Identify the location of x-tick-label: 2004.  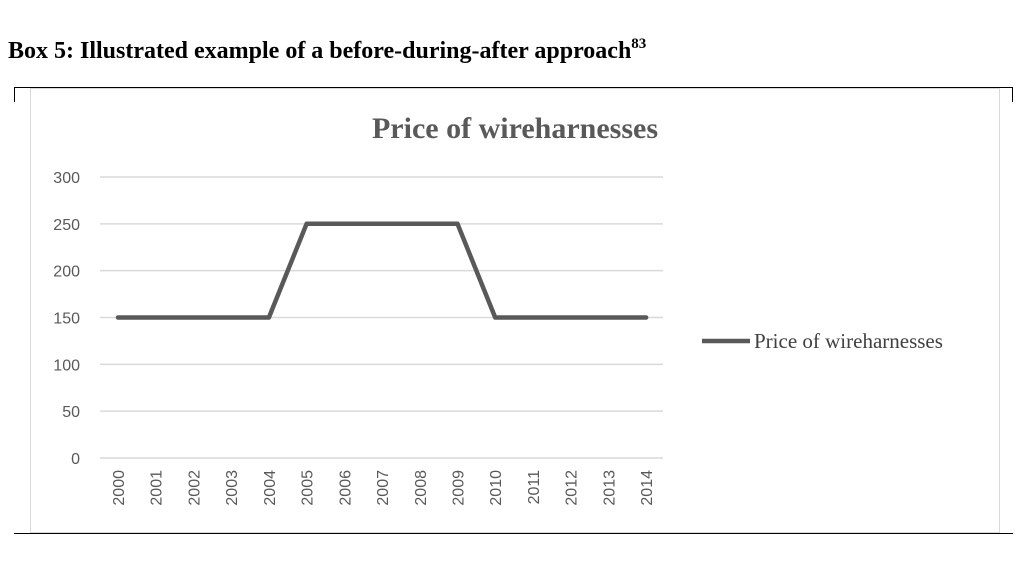
(270, 488).